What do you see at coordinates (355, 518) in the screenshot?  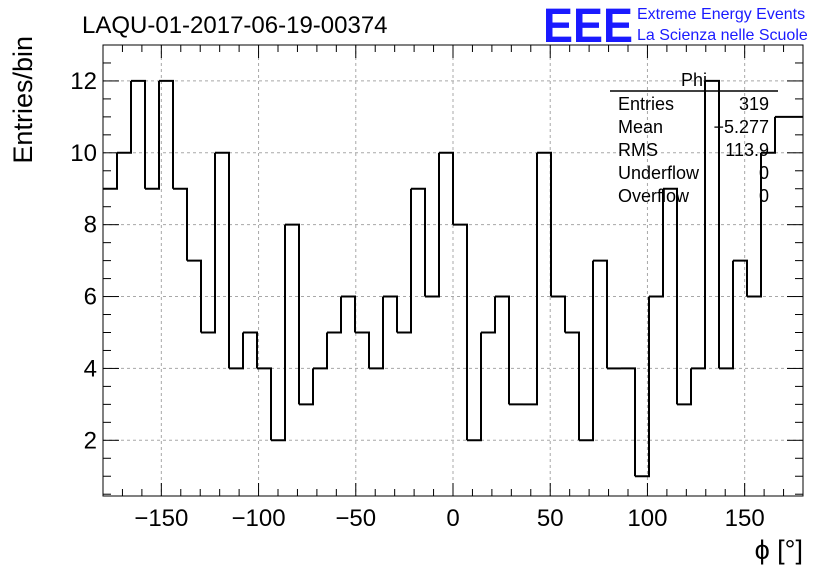 I see `x-tick-label-2: −50` at bounding box center [355, 518].